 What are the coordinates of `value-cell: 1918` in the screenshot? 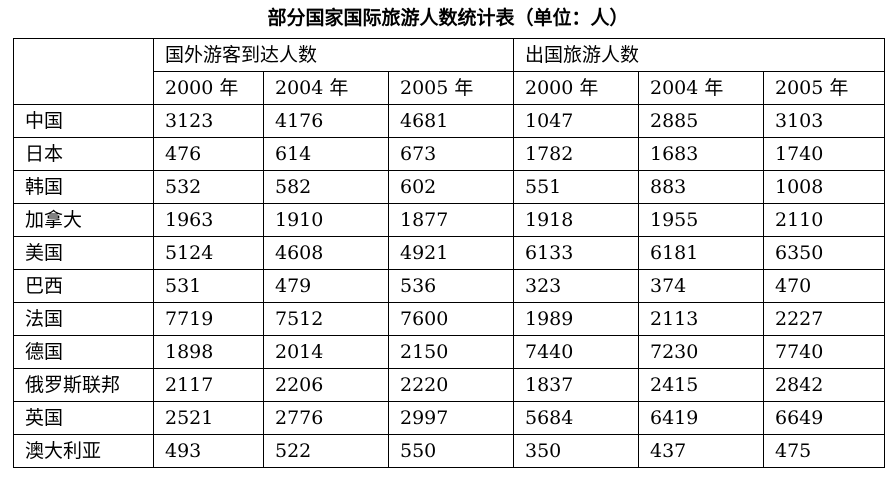 It's located at (576, 220).